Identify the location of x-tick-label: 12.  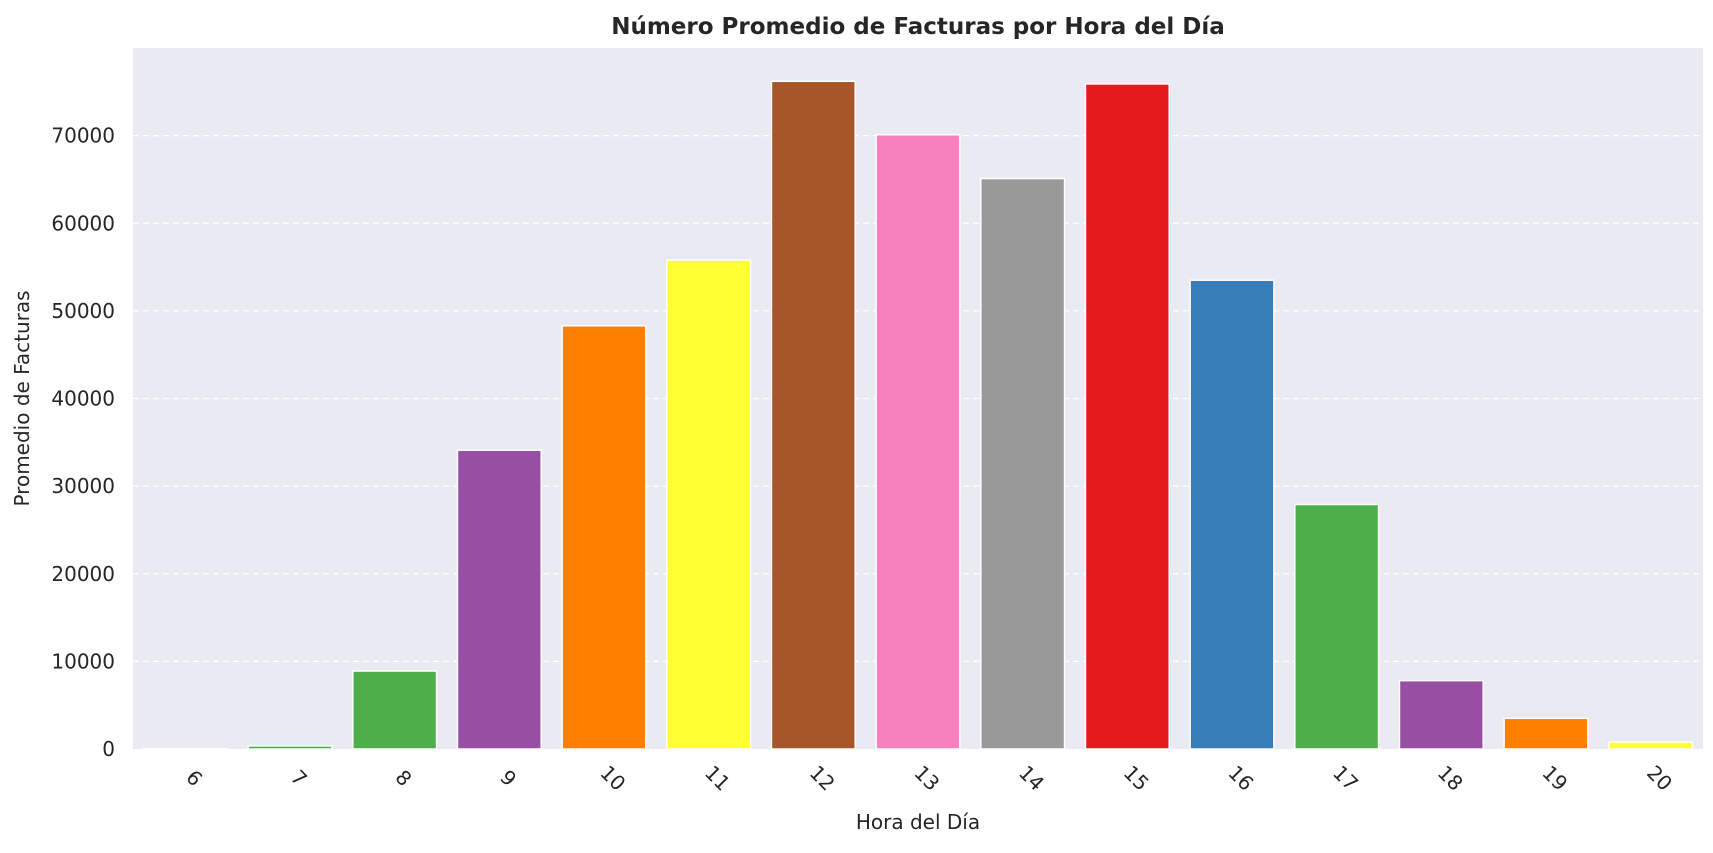
(822, 778).